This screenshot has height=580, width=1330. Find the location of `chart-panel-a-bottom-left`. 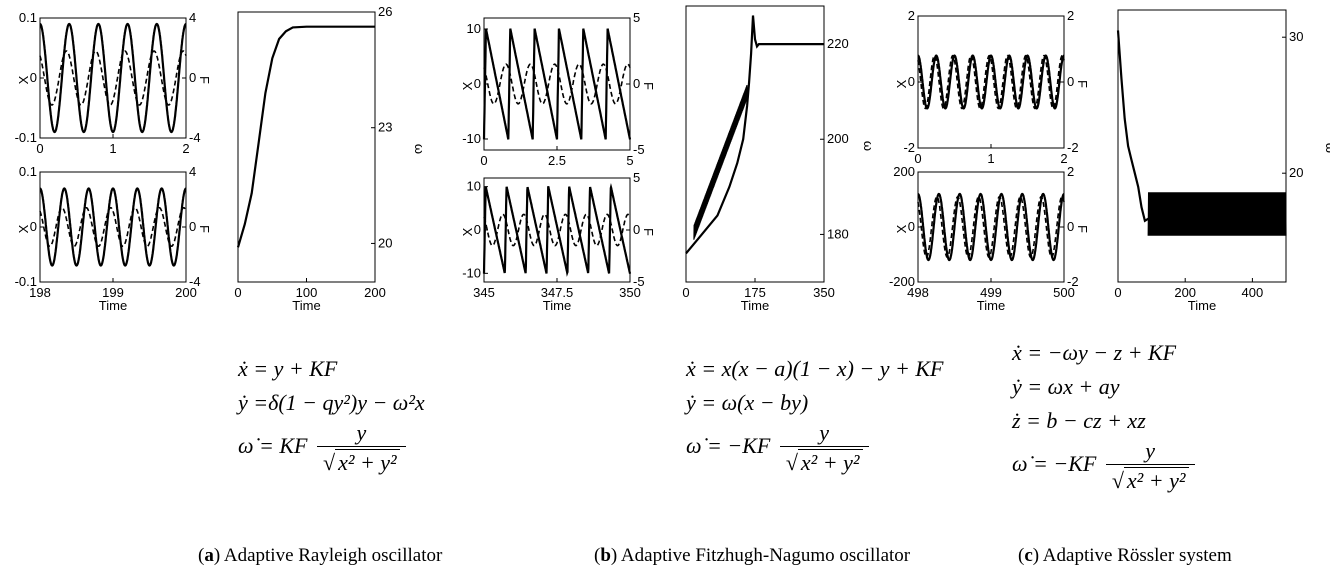

chart-panel-a-bottom-left is located at coordinates (113, 227).